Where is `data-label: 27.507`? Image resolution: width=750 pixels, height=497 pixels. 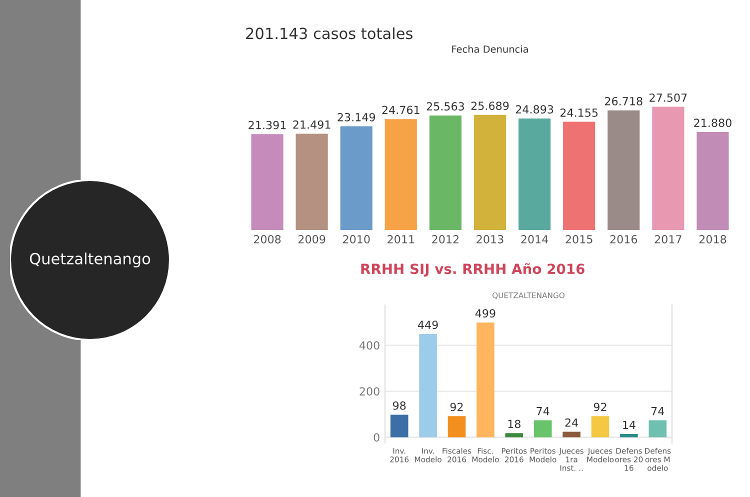
data-label: 27.507 is located at coordinates (668, 97).